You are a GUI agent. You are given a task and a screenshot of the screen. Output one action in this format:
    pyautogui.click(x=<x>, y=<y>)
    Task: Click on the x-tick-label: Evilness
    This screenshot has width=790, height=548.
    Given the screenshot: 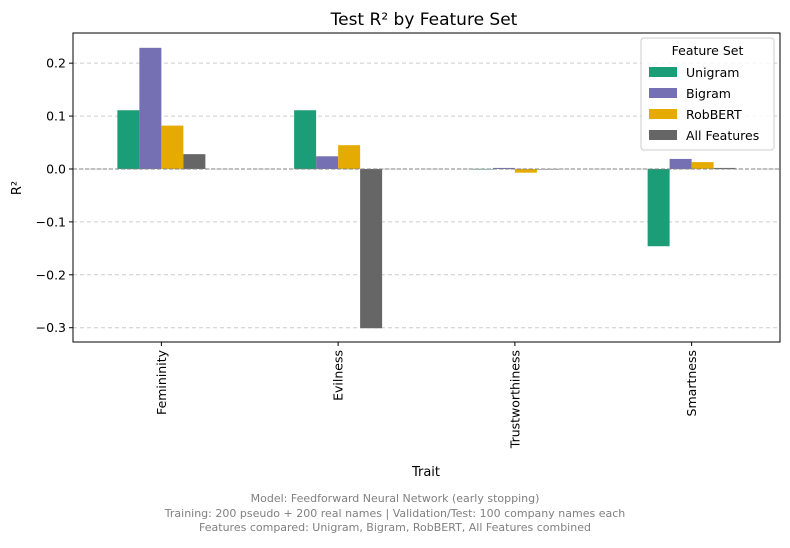 What is the action you would take?
    pyautogui.click(x=338, y=375)
    